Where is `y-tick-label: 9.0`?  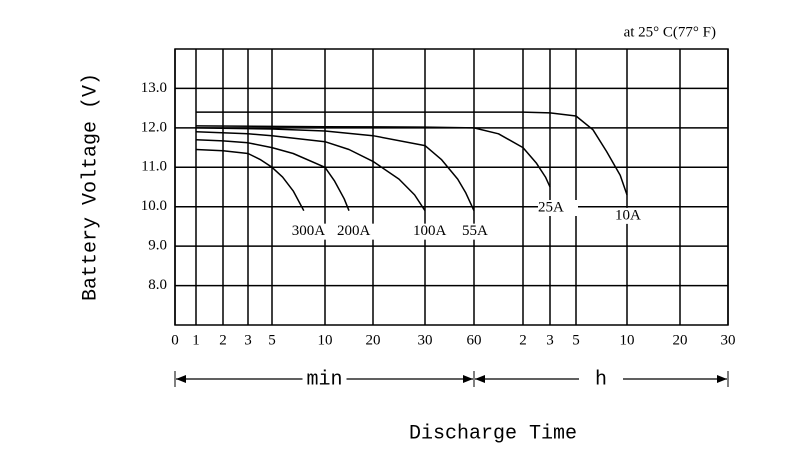 y-tick-label: 9.0 is located at coordinates (157, 246).